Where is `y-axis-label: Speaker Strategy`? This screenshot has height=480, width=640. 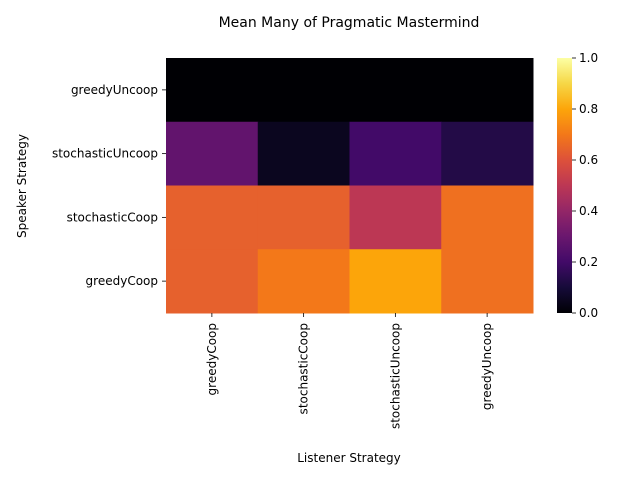
y-axis-label: Speaker Strategy is located at coordinates (22, 186).